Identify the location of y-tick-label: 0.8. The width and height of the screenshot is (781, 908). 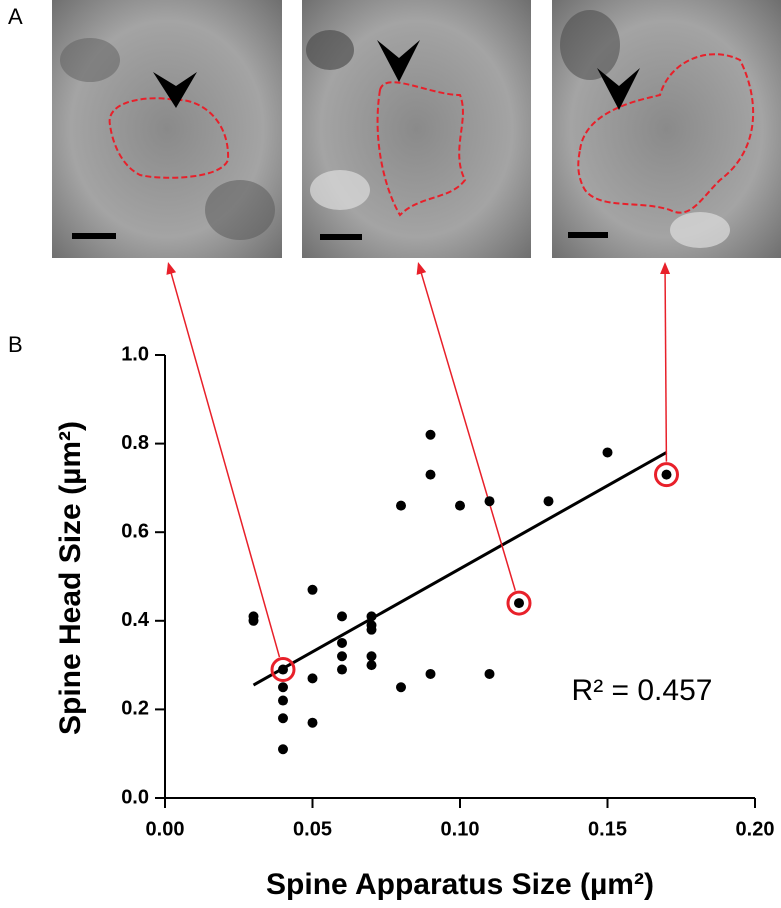
(135, 443).